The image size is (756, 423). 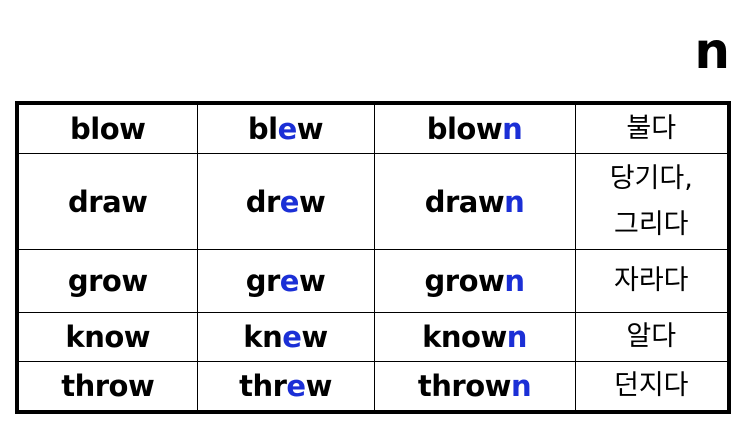 I want to click on table-row: throw threw thrown 던지다, so click(x=373, y=387).